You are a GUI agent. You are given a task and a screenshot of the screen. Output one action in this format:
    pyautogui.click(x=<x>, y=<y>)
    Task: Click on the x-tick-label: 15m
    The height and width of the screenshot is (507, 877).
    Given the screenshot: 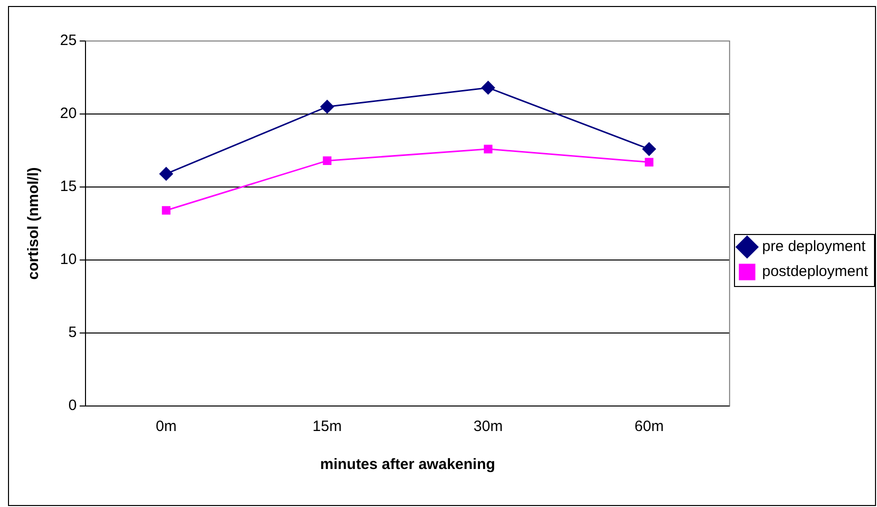 What is the action you would take?
    pyautogui.click(x=327, y=427)
    